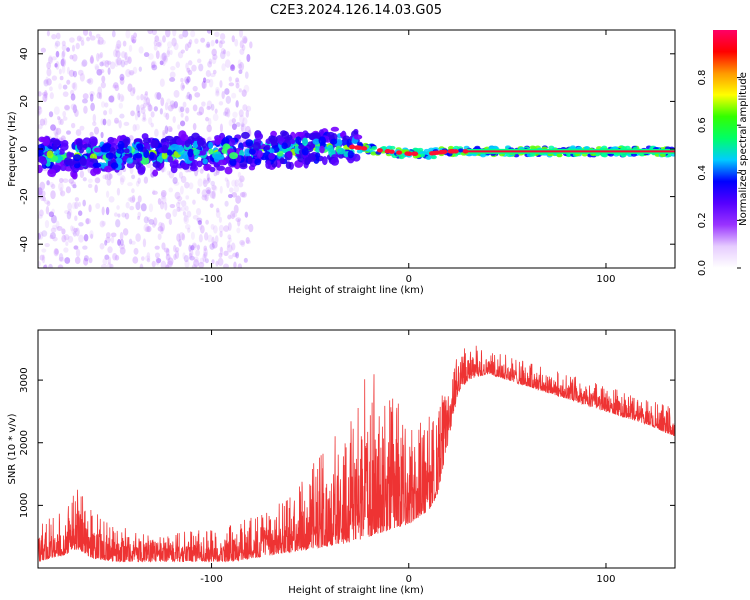 The height and width of the screenshot is (600, 750). Describe the element at coordinates (24, 53) in the screenshot. I see `spectrogram-y-tick-label: 40` at that location.